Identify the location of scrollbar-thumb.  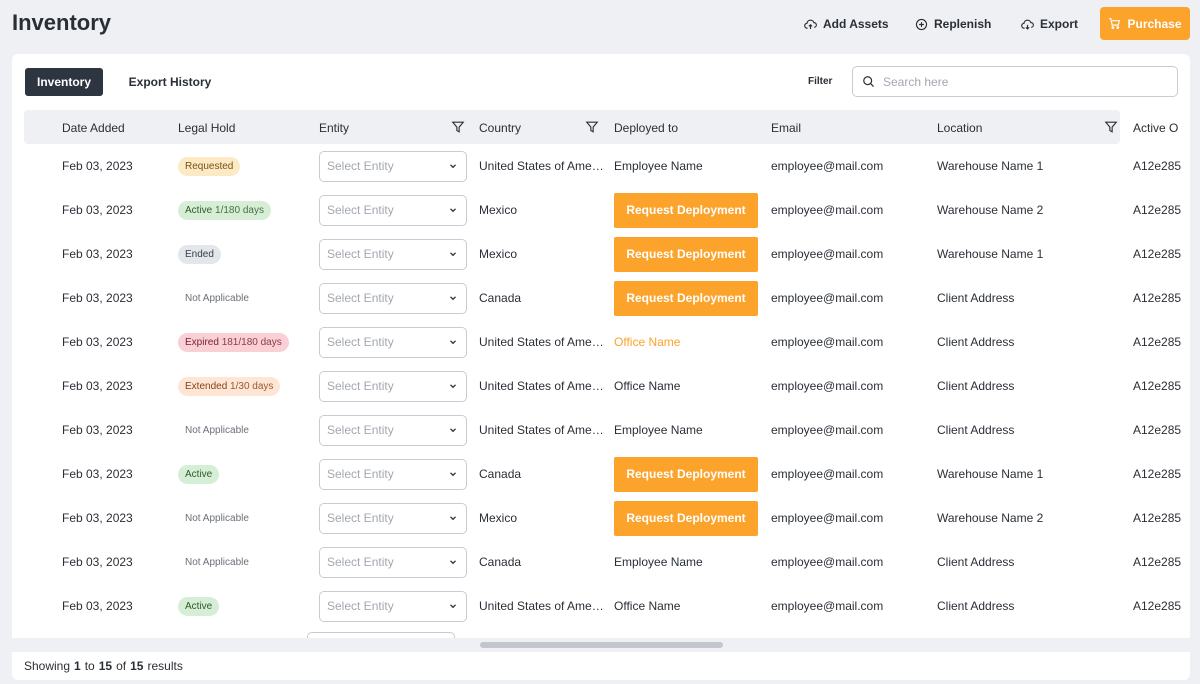
(601, 645).